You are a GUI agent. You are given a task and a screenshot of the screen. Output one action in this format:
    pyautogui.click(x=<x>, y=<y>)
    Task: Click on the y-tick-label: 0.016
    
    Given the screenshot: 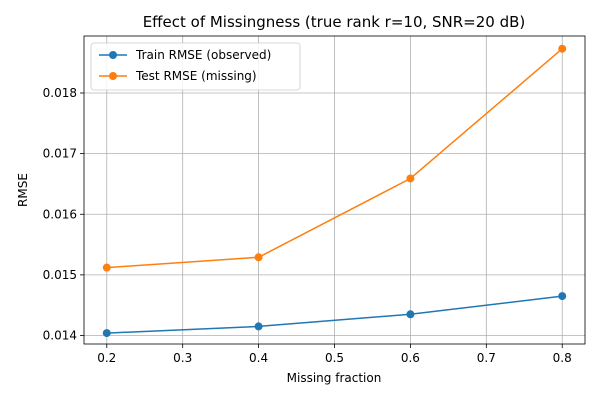 What is the action you would take?
    pyautogui.click(x=60, y=214)
    